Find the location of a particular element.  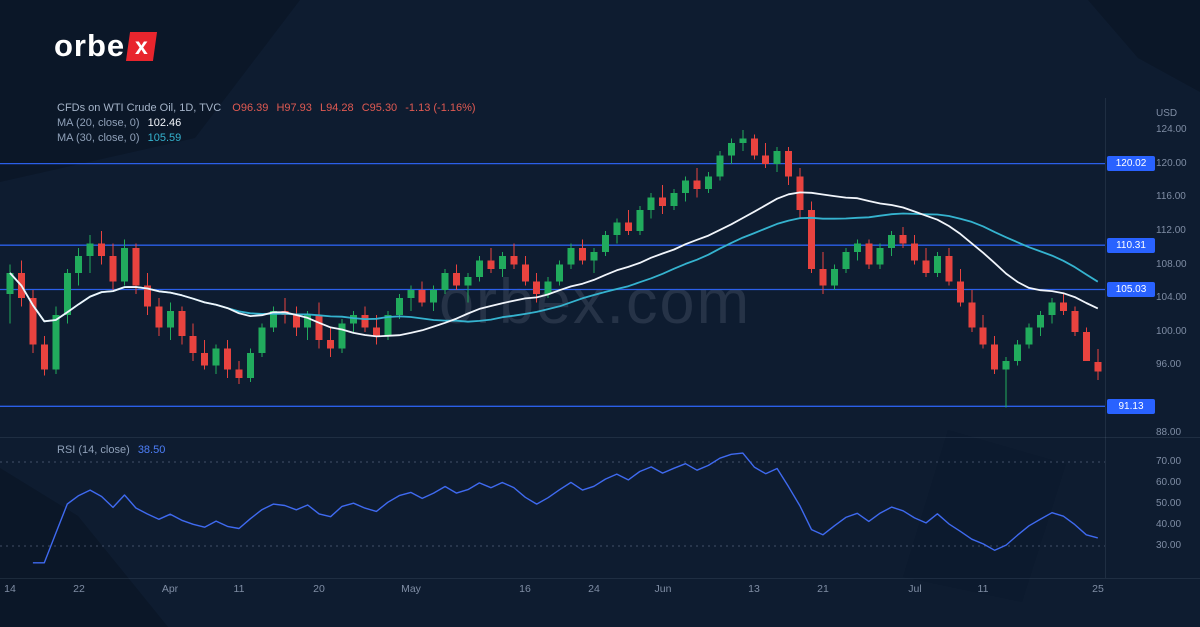

rsi-legend: RSI (14, close) 38.50 is located at coordinates (111, 450).